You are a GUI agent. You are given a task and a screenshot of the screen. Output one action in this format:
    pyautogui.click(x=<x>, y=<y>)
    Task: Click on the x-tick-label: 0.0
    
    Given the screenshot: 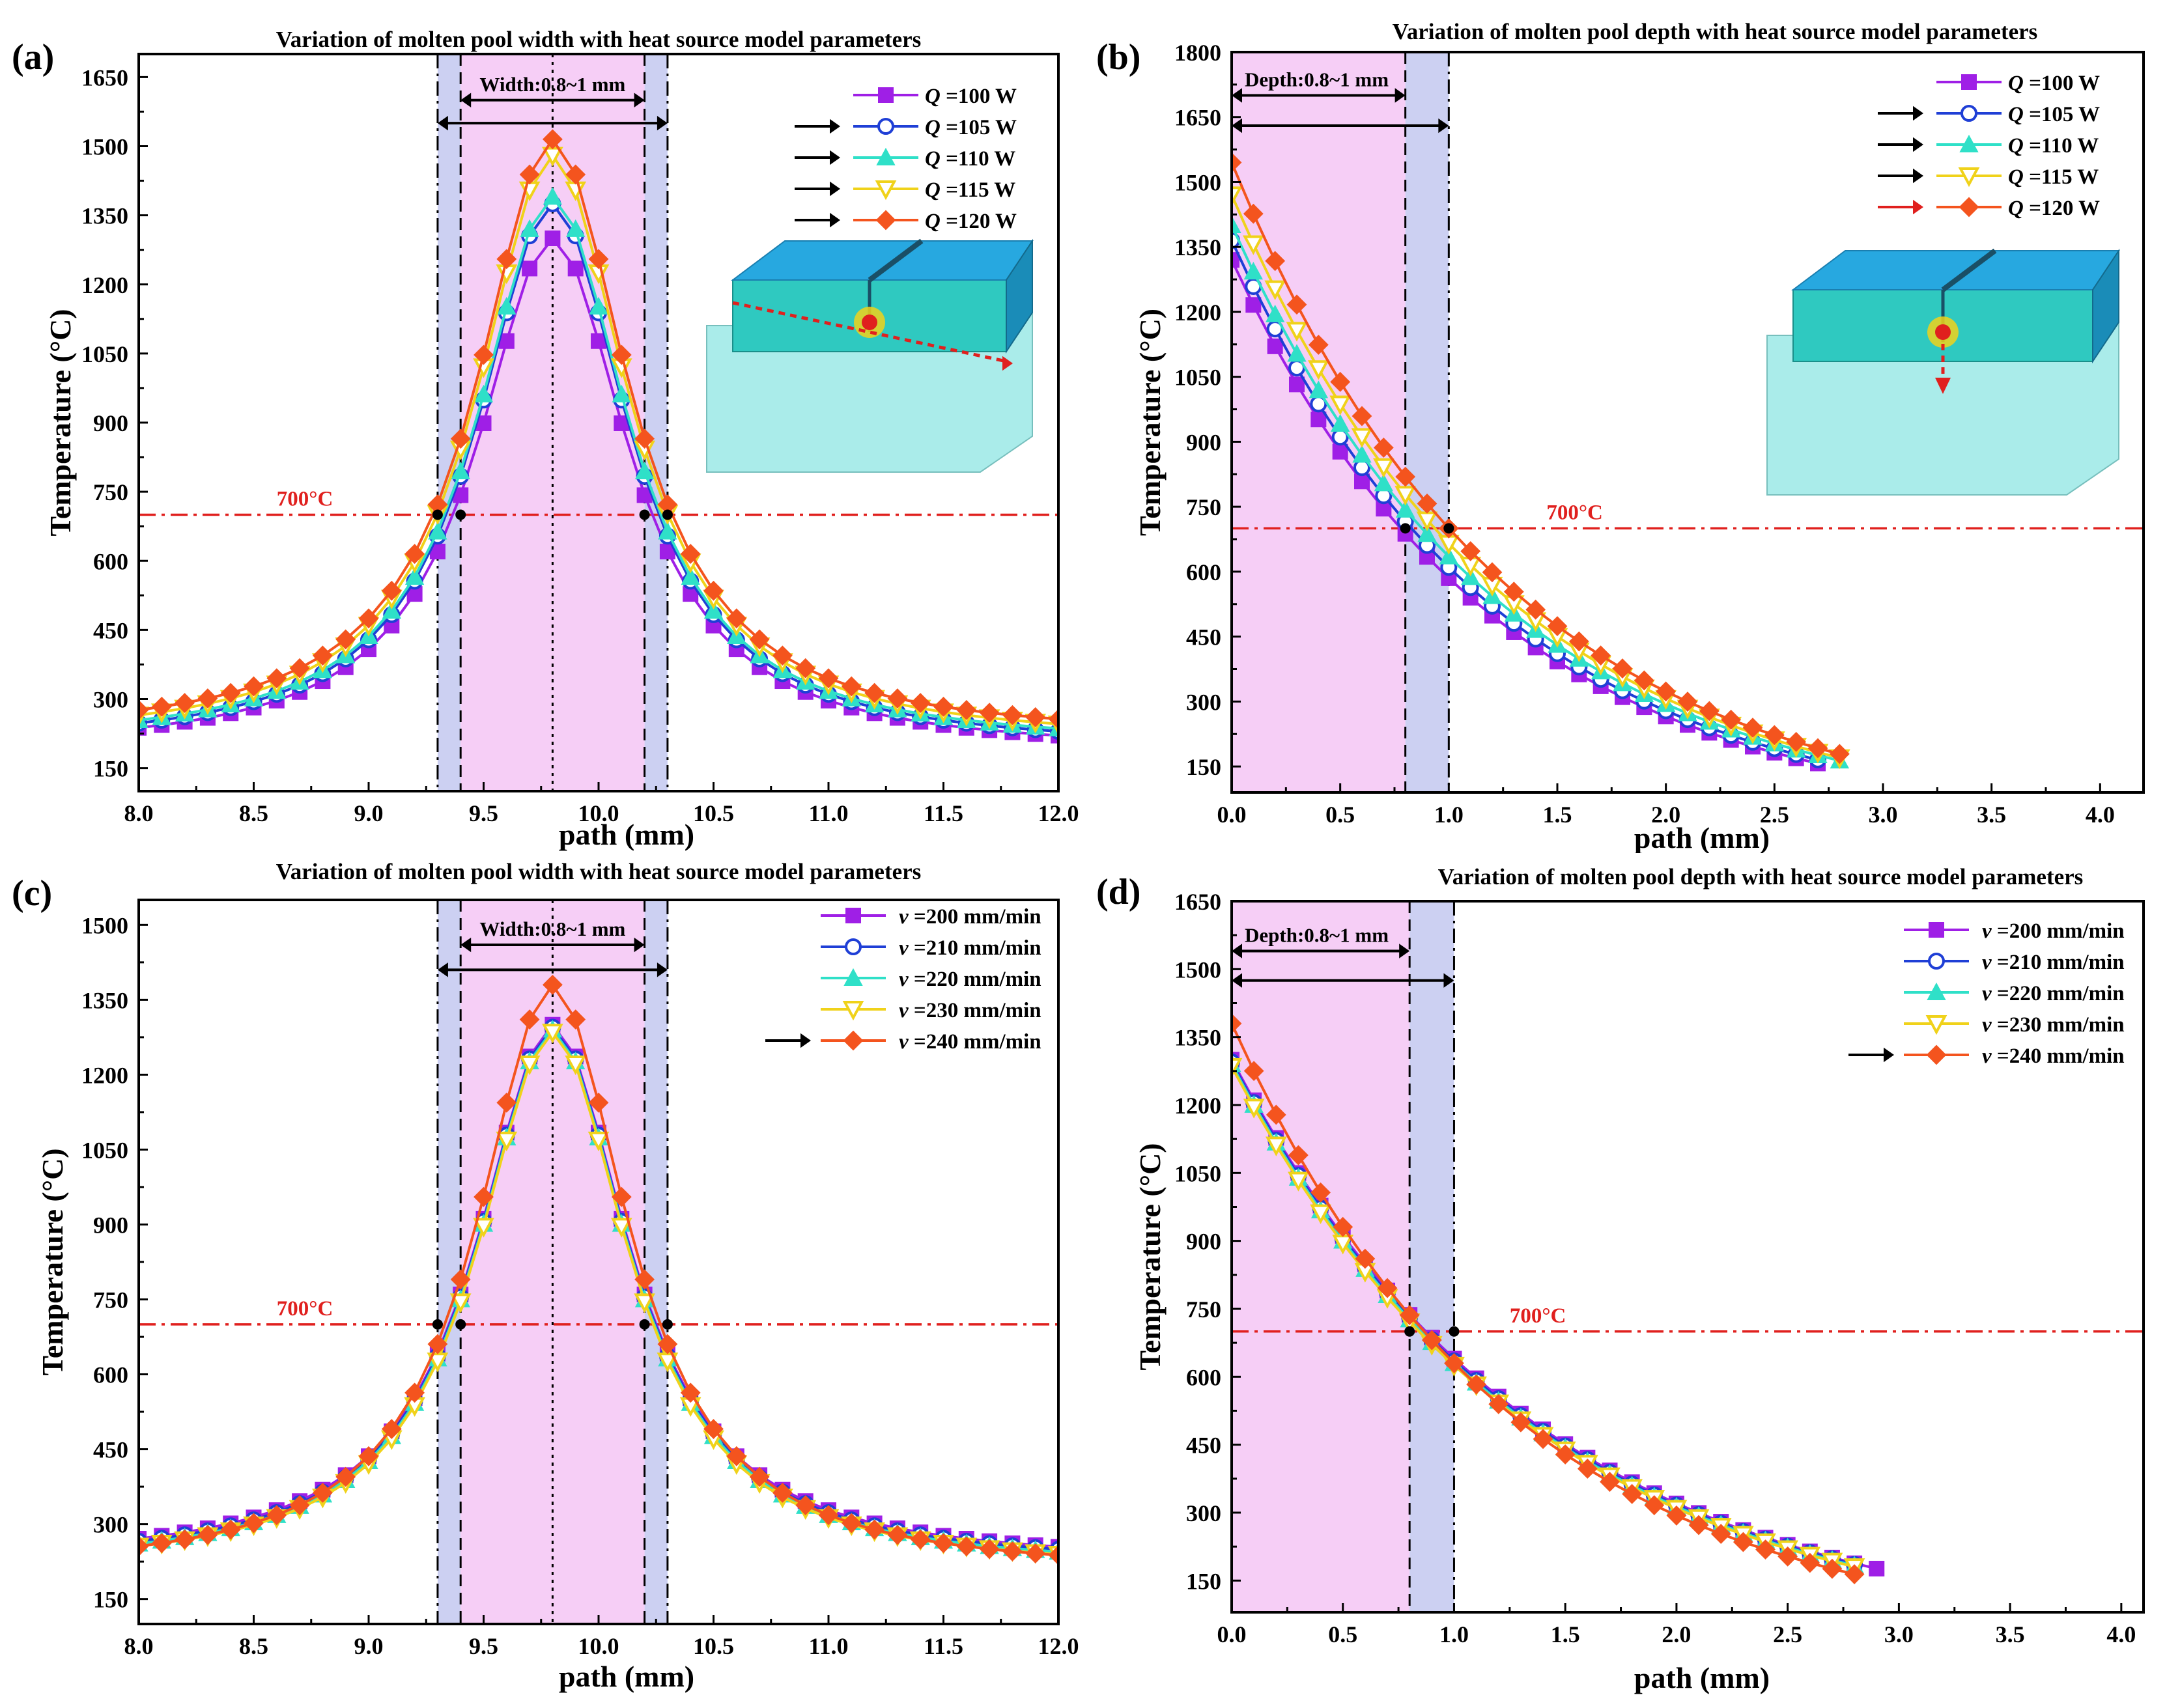 What is the action you would take?
    pyautogui.click(x=1232, y=1634)
    